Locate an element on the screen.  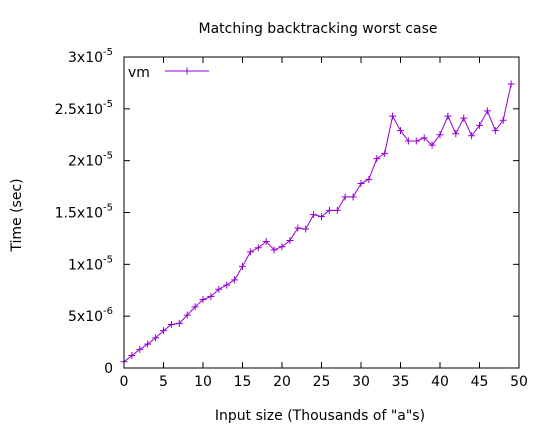
y-axis-label: Time (sec) is located at coordinates (17, 215).